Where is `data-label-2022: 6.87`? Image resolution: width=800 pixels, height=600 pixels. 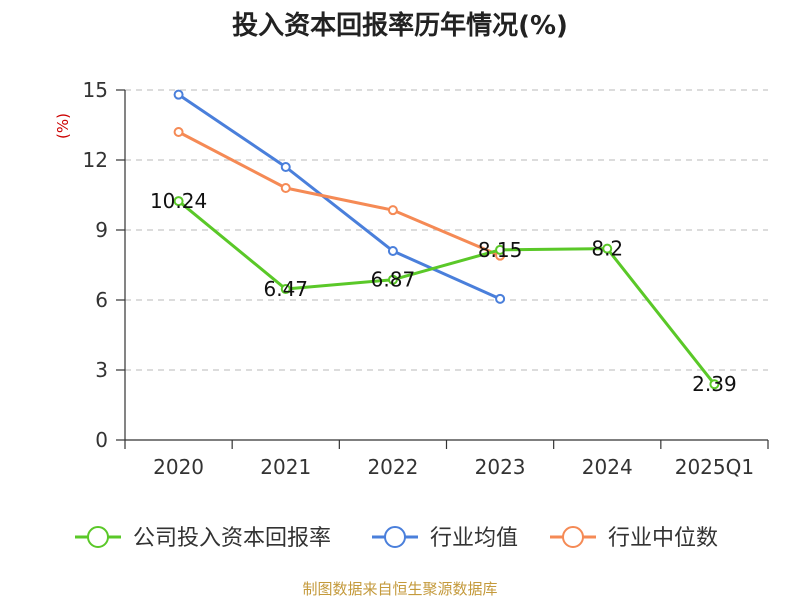
data-label-2022: 6.87 is located at coordinates (393, 280).